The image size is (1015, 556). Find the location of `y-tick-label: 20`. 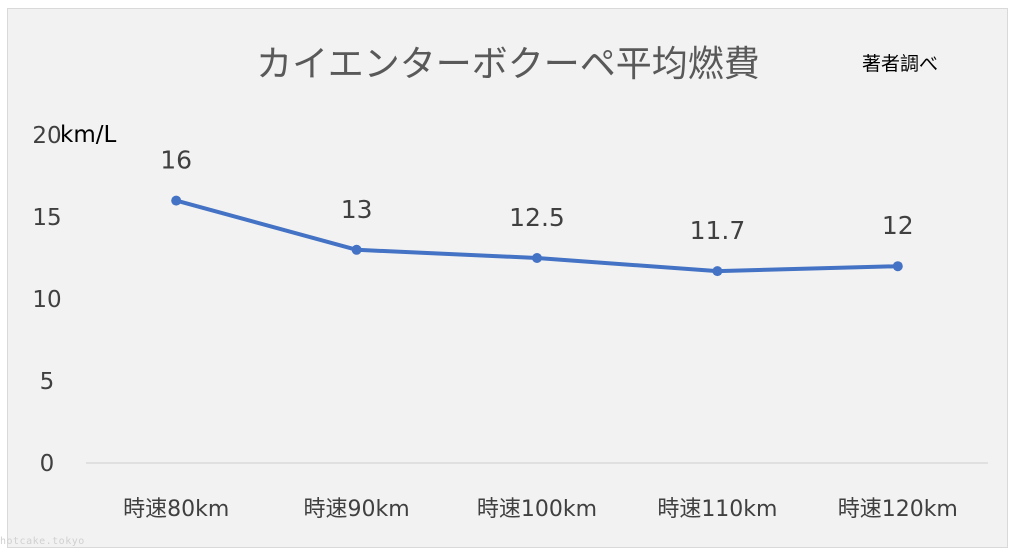

y-tick-label: 20 is located at coordinates (46, 136).